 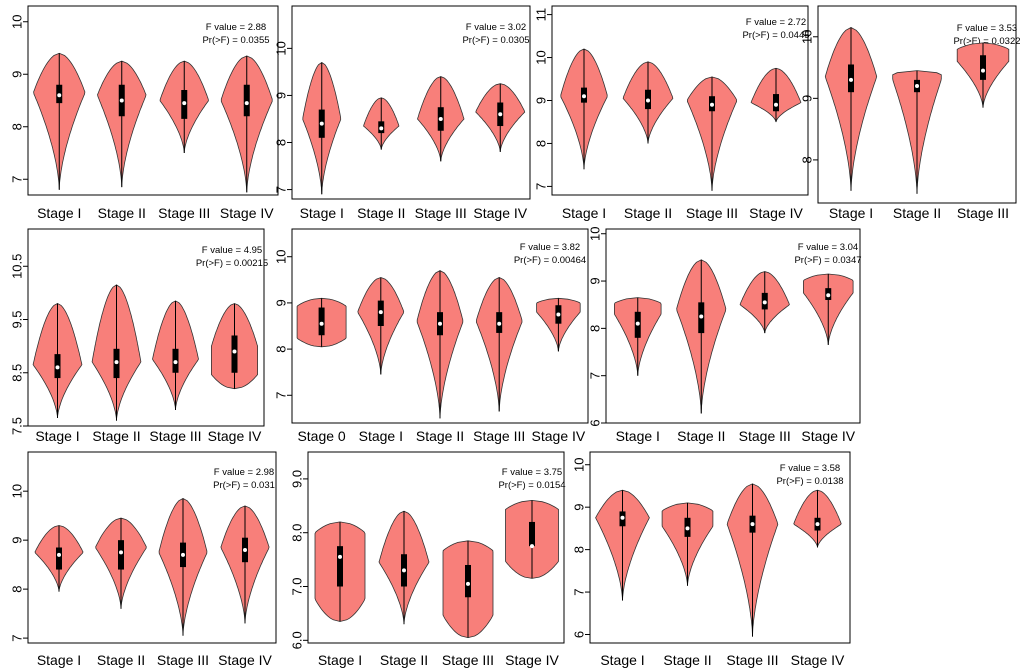 I want to click on y-tick-label: 10.5, so click(x=16, y=266).